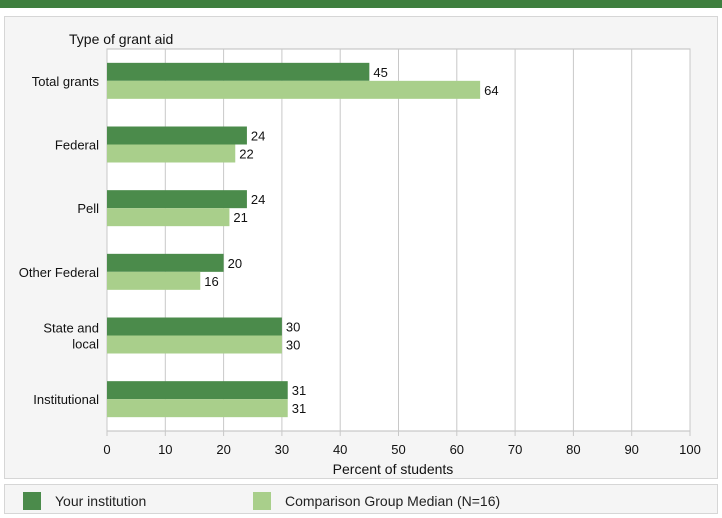 This screenshot has height=518, width=722. Describe the element at coordinates (299, 408) in the screenshot. I see `data-label-comparison-institutional: 31` at that location.